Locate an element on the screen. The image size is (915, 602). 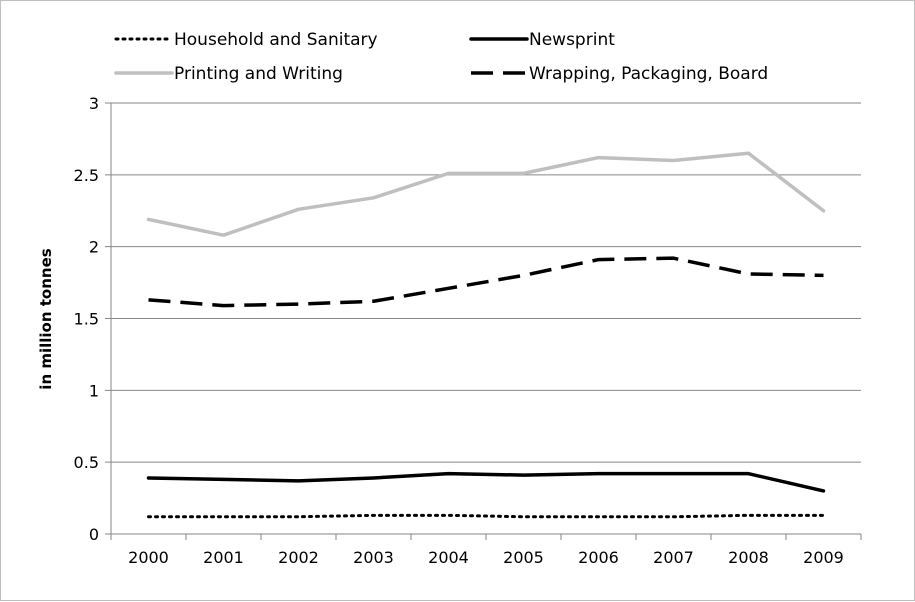
legend-item: Wrapping, Packaging, Board is located at coordinates (619, 74).